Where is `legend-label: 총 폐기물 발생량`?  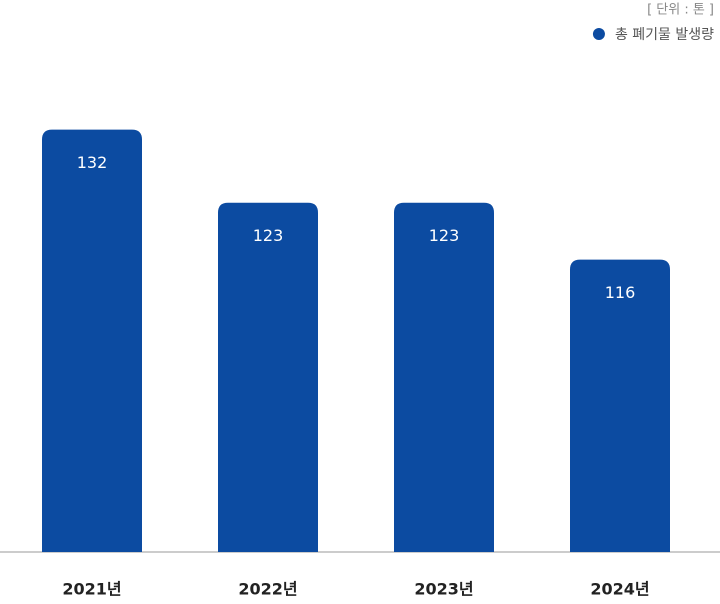
legend-label: 총 폐기물 발생량 is located at coordinates (664, 35).